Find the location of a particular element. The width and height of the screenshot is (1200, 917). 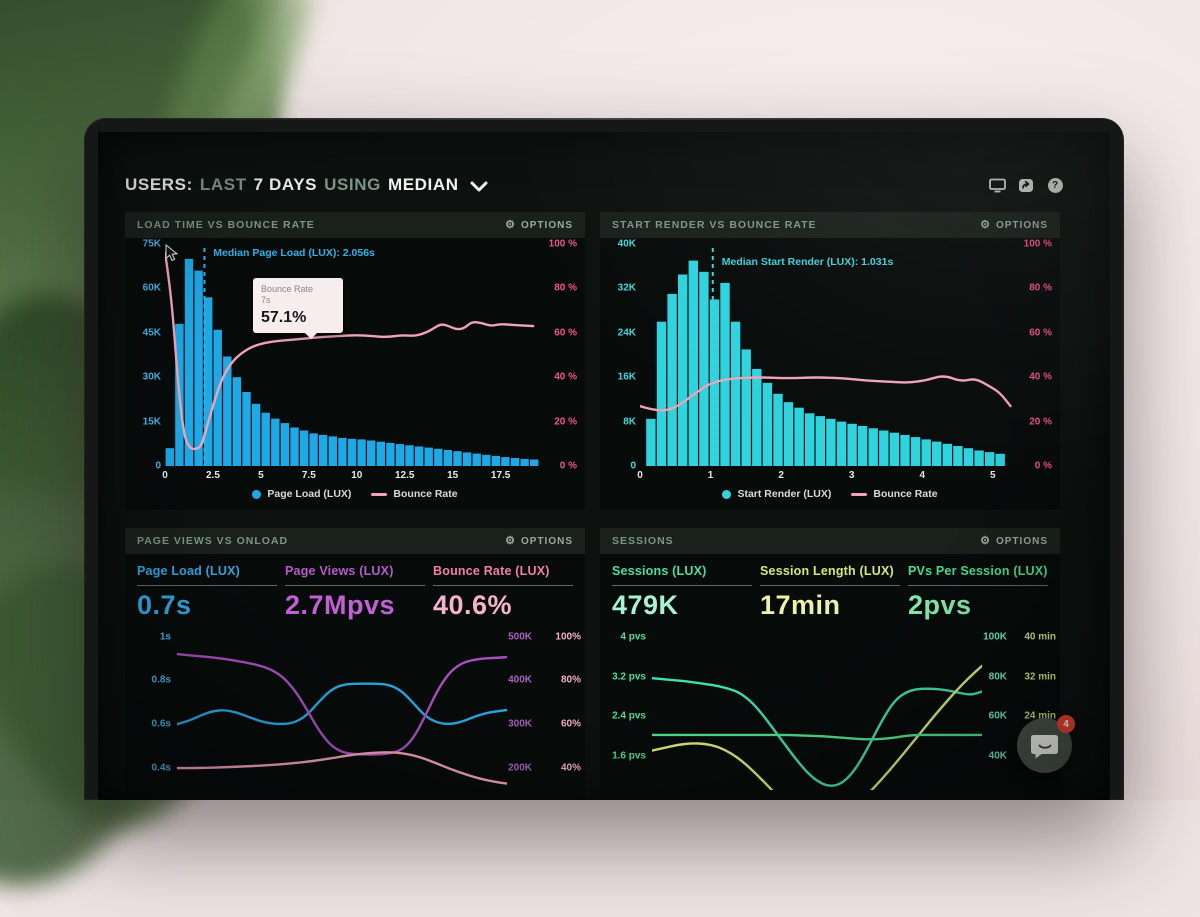

metric-page-load: Page Load (LUX) 0.7s is located at coordinates (207, 593).